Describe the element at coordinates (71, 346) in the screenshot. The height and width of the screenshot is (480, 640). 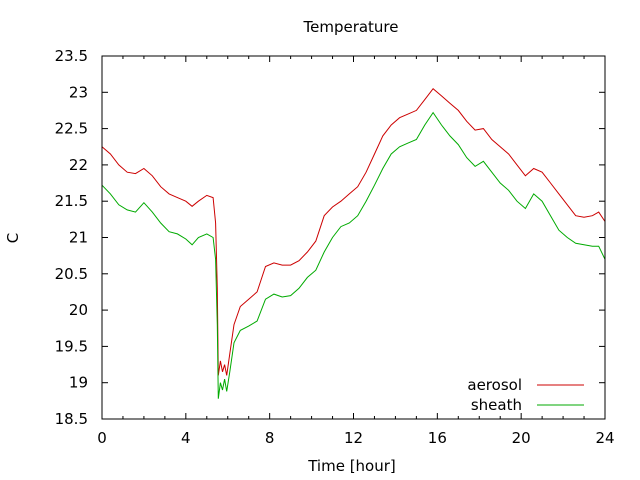
I see `y-tick-label: 19.5` at that location.